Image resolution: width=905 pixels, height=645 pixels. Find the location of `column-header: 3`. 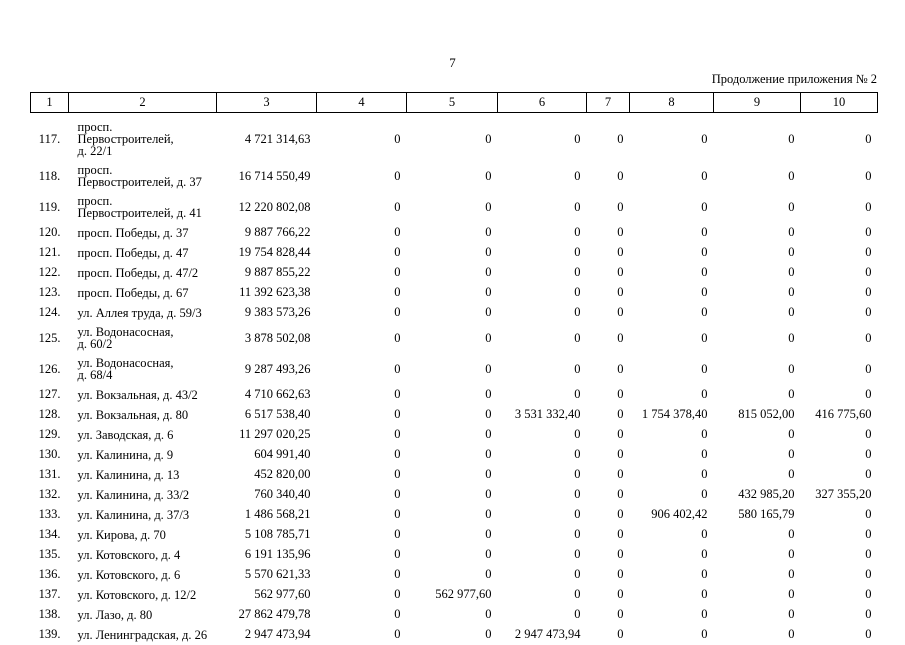

column-header: 3 is located at coordinates (267, 103).